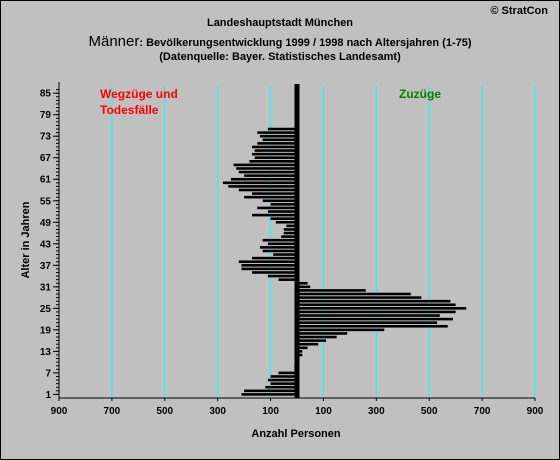  I want to click on y-tick-label: 73, so click(46, 137).